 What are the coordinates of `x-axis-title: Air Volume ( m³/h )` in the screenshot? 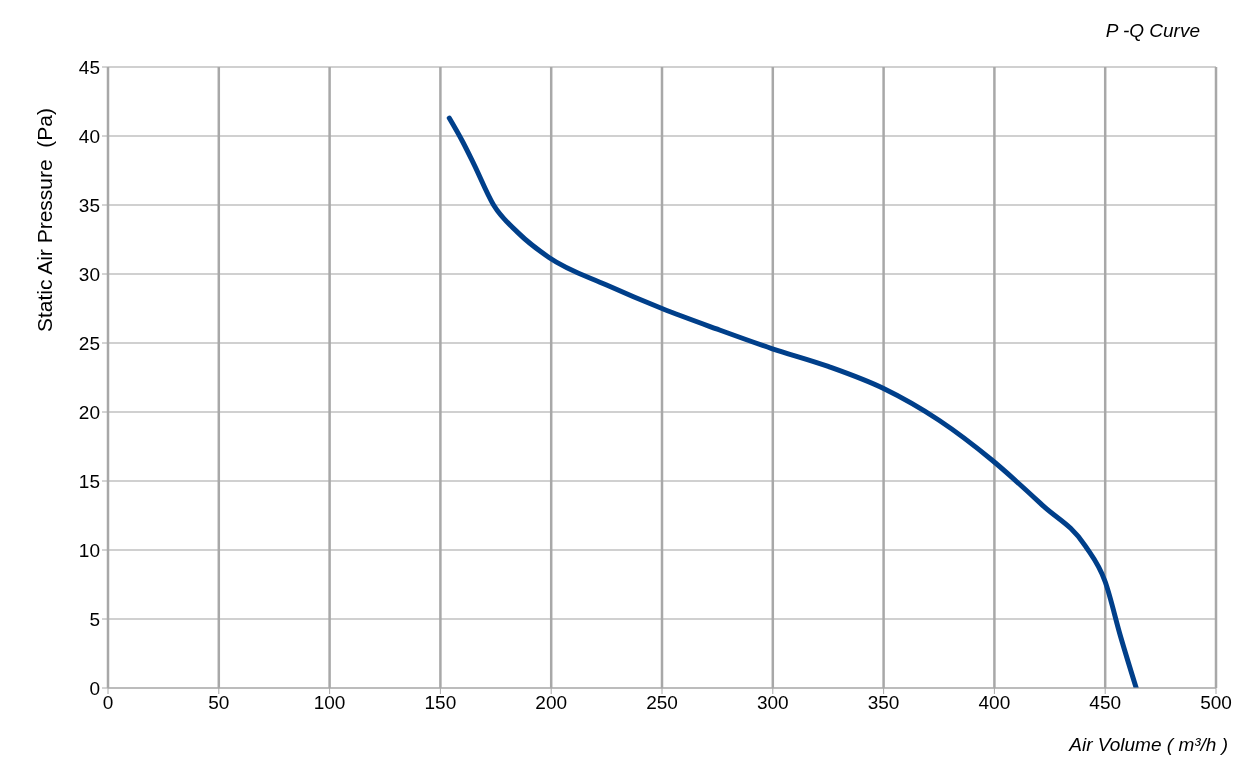 It's located at (1148, 745).